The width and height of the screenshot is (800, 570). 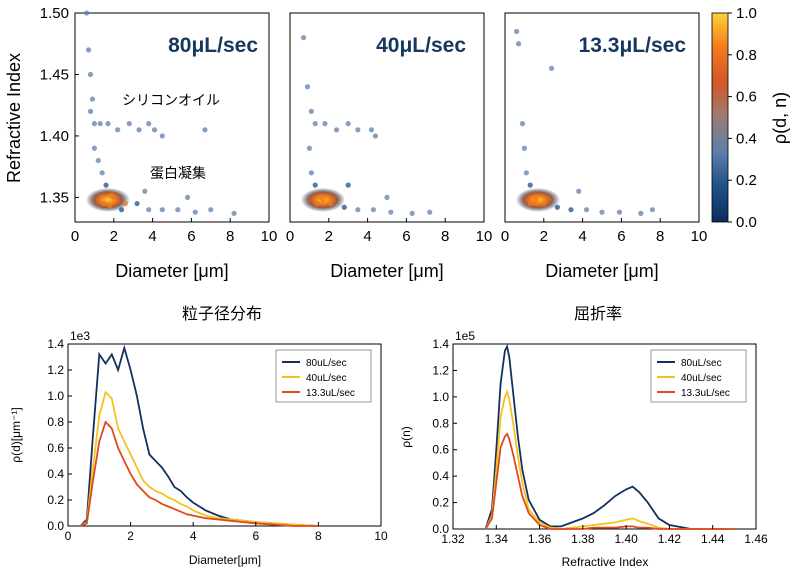 I want to click on y-tick-label: 0.4, so click(x=55, y=474).